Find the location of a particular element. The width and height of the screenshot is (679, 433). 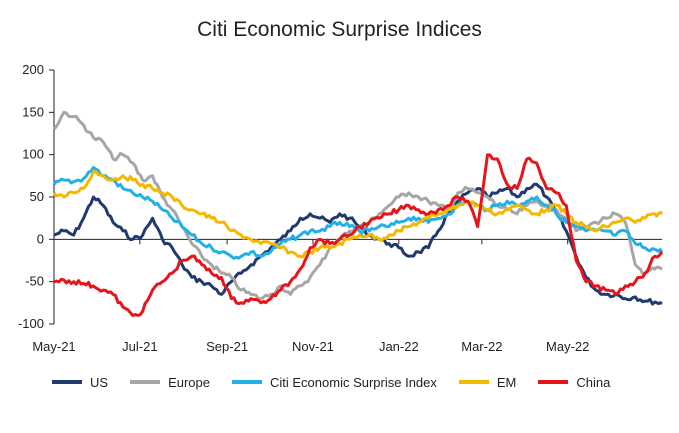

x-tick-label: Nov-21 is located at coordinates (313, 346).